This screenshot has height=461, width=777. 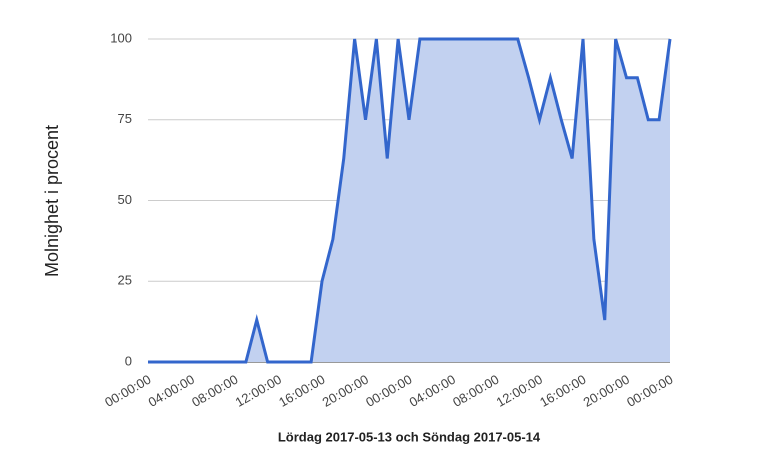 What do you see at coordinates (125, 280) in the screenshot?
I see `y-tick-label: 25` at bounding box center [125, 280].